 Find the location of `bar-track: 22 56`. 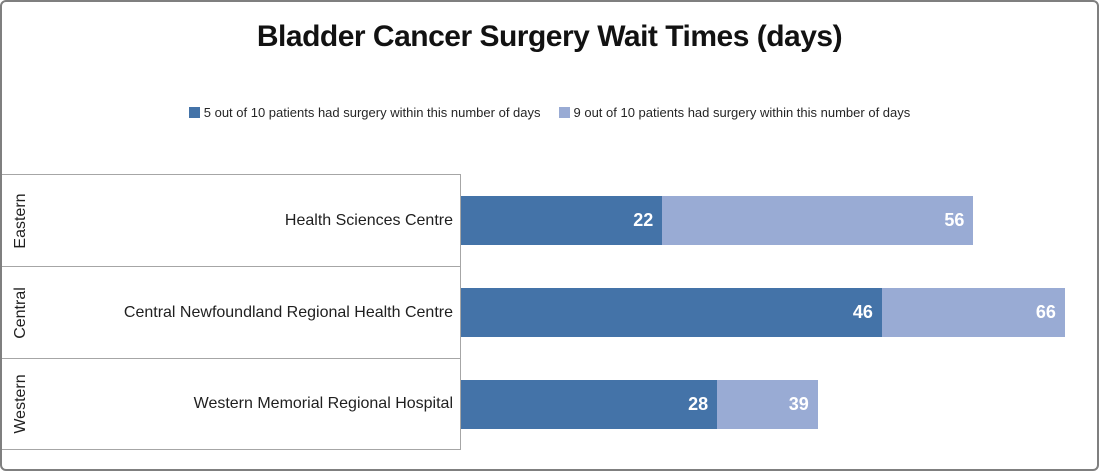

bar-track: 22 56 is located at coordinates (779, 220).